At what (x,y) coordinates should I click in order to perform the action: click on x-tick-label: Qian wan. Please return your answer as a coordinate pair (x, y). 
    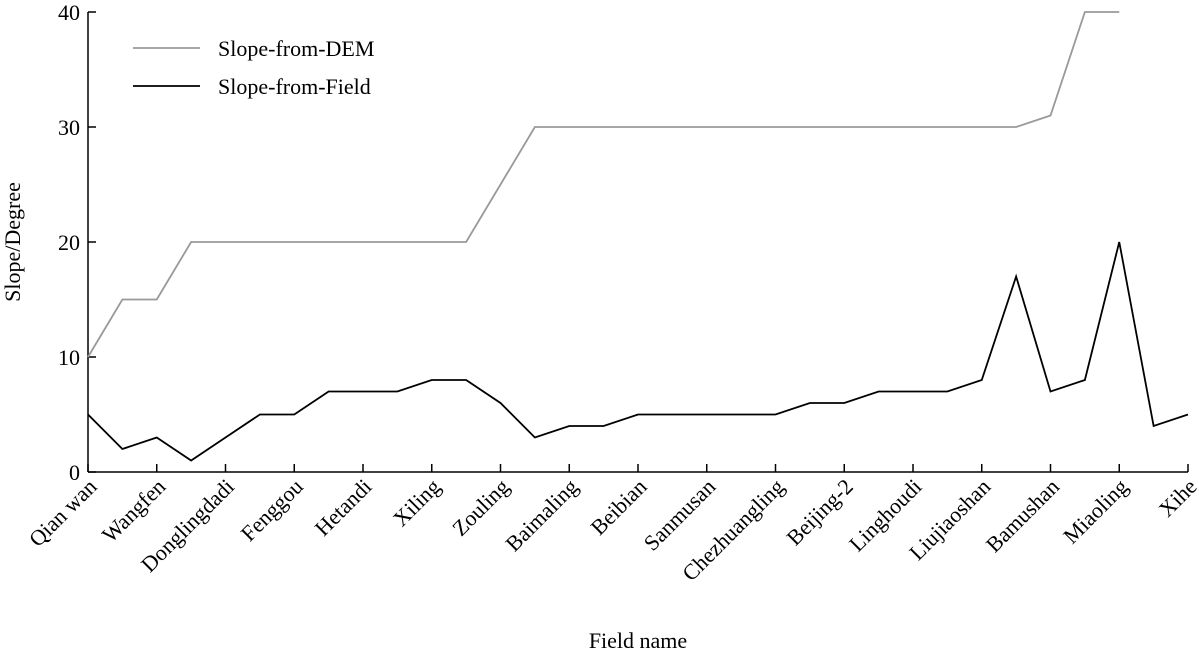
    Looking at the image, I should click on (63, 513).